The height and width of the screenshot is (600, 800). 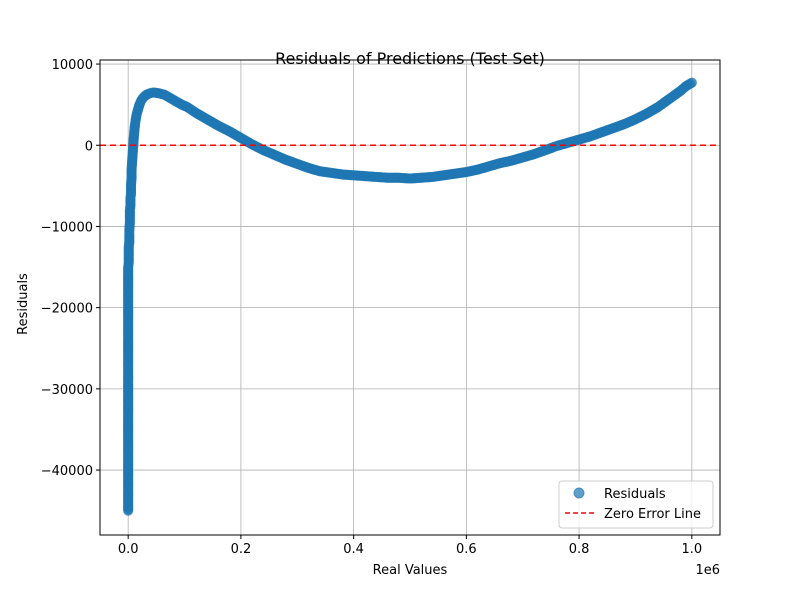 What do you see at coordinates (128, 549) in the screenshot?
I see `x-tick-label: 0.0` at bounding box center [128, 549].